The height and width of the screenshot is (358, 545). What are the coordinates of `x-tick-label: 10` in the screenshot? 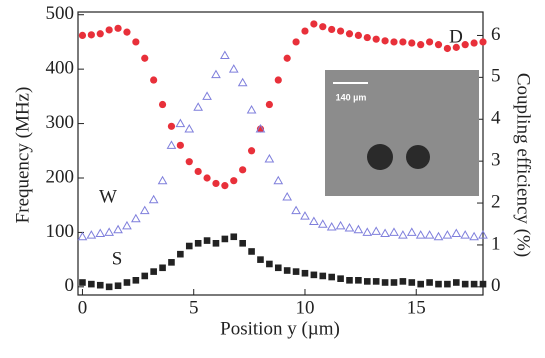 It's located at (304, 307).